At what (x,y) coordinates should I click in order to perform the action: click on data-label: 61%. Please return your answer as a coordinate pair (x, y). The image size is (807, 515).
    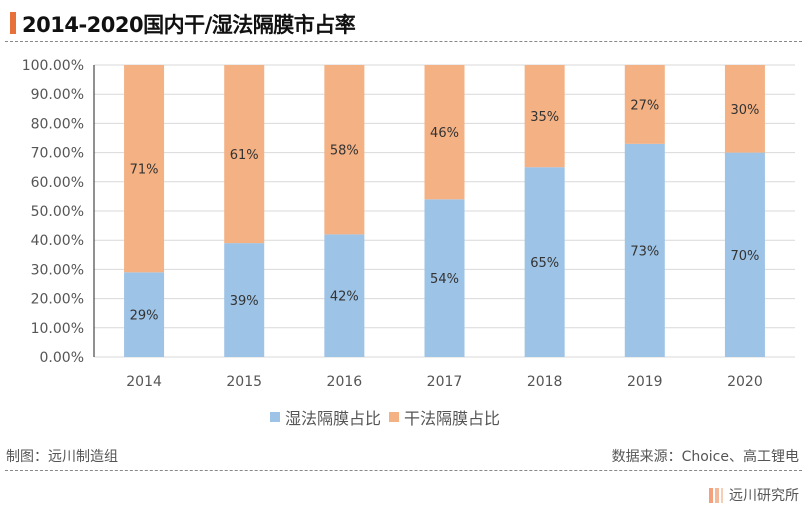
    Looking at the image, I should click on (244, 155).